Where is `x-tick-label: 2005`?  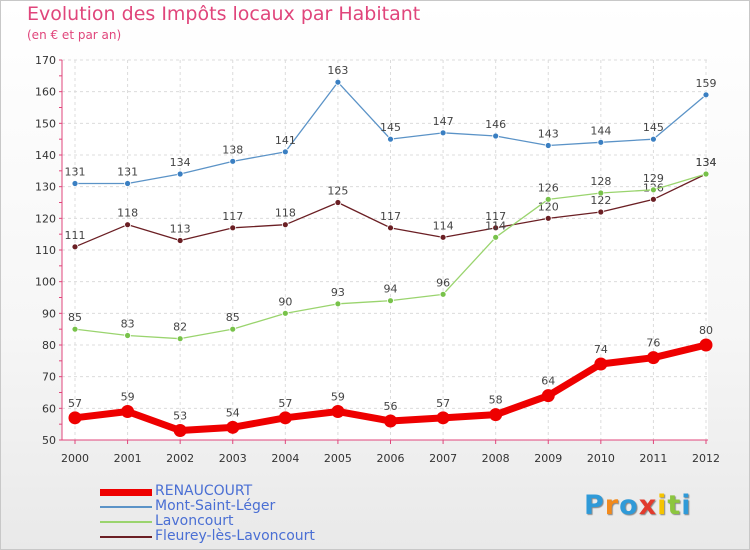 x-tick-label: 2005 is located at coordinates (338, 458).